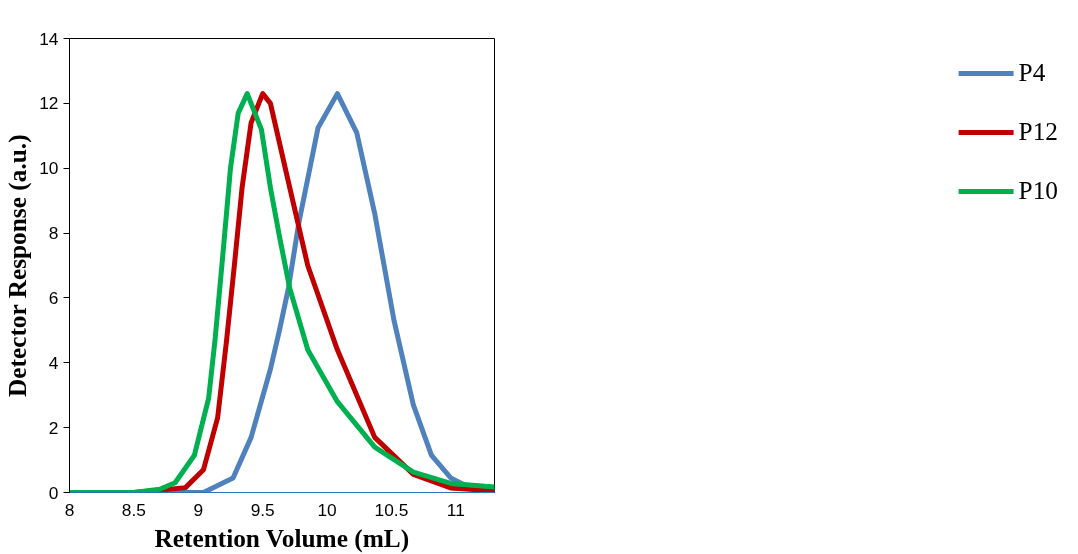 Image resolution: width=1078 pixels, height=554 pixels. I want to click on y-tick-label: 14, so click(49, 38).